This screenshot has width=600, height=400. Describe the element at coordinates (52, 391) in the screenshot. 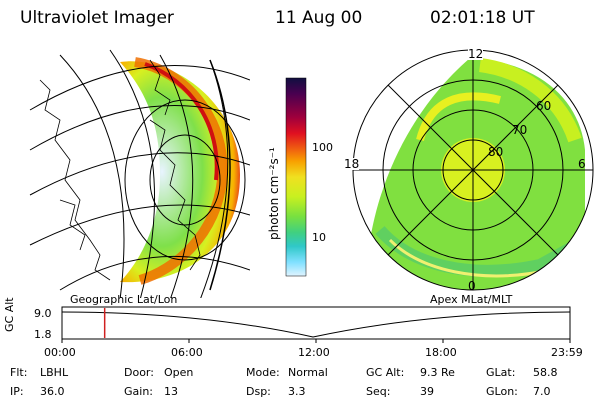

I see `footer-value: 36.0` at that location.